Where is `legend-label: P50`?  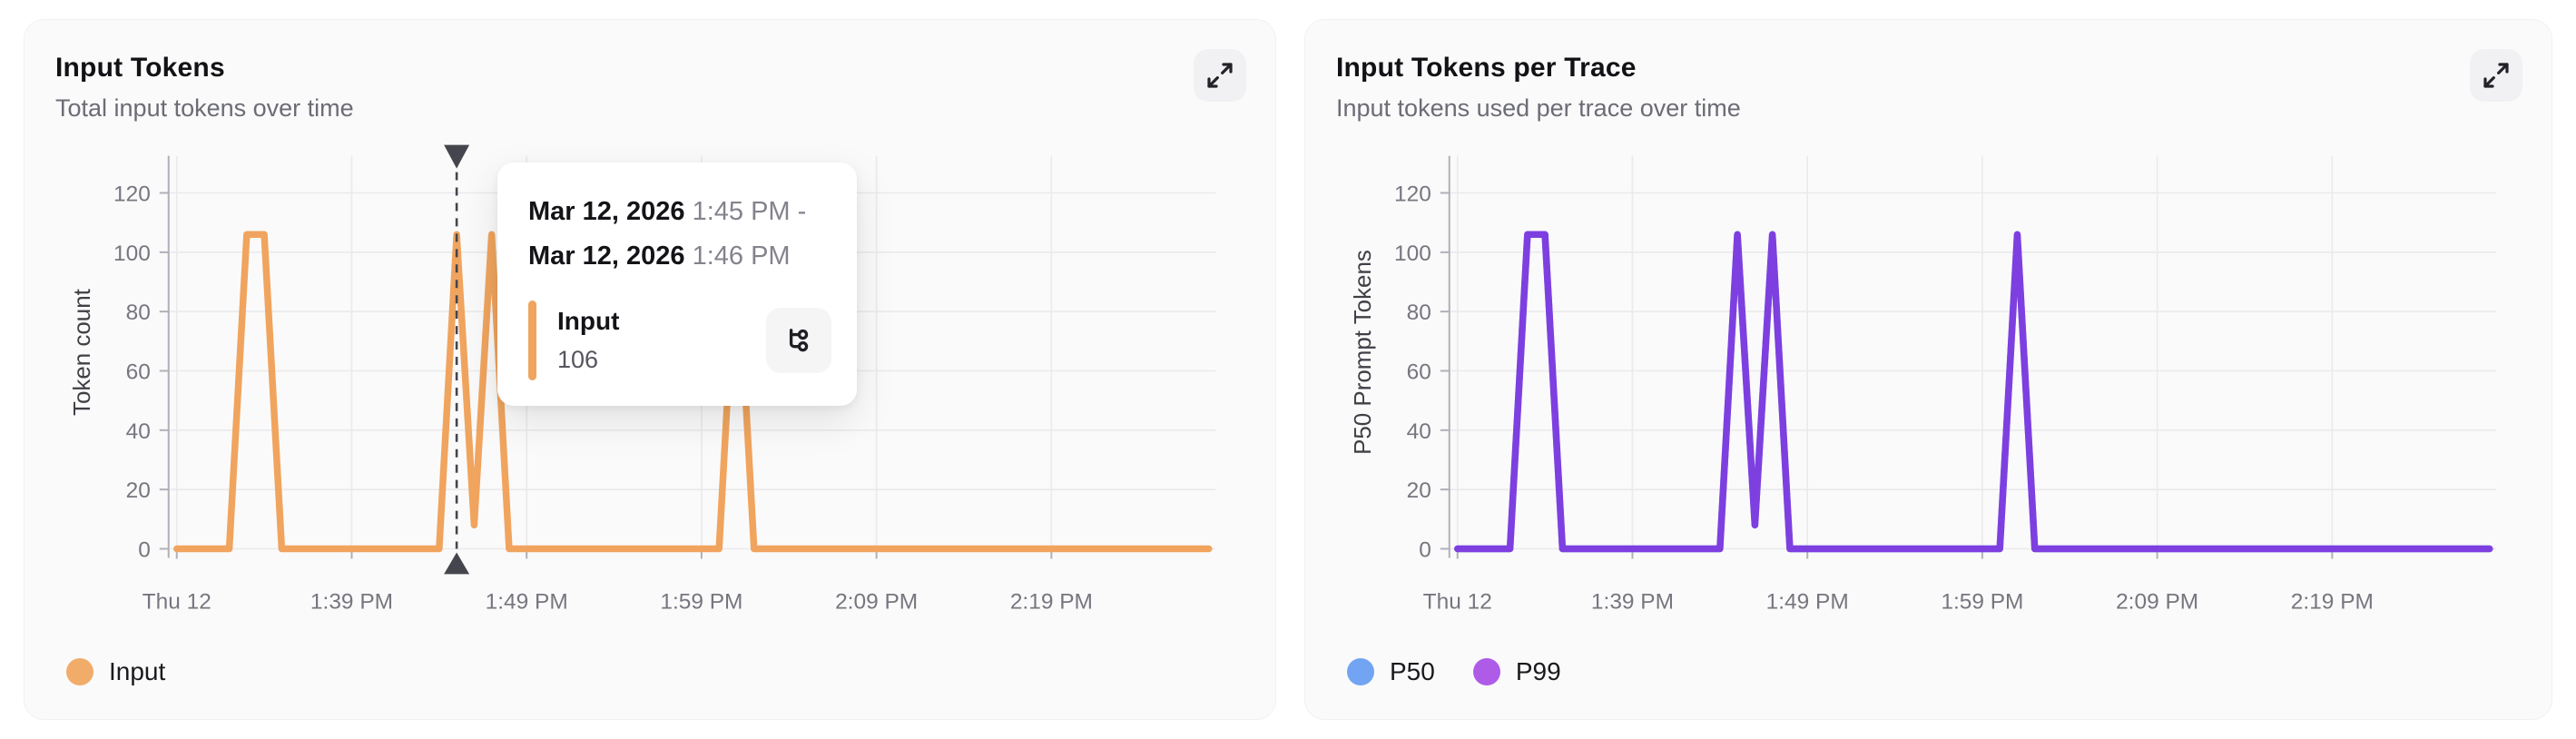
legend-label: P50 is located at coordinates (1412, 671).